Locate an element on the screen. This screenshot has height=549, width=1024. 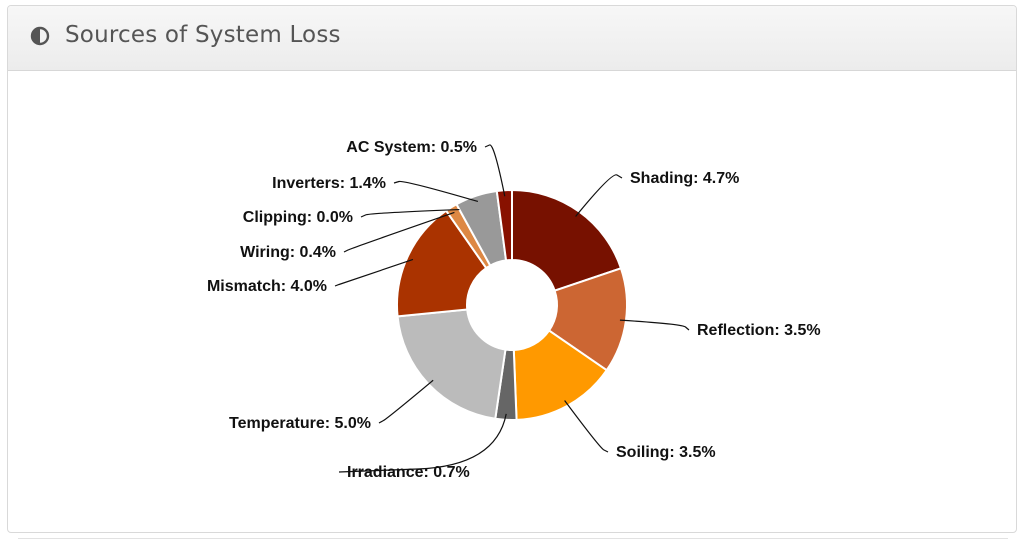
data-label-temperature: Temperature: 5.0% is located at coordinates (300, 423).